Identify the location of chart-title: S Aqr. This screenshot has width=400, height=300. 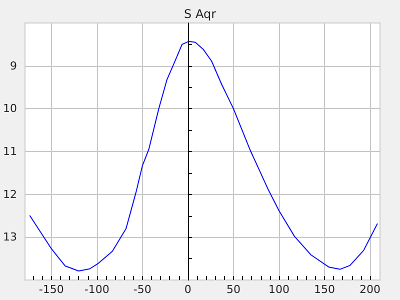
(200, 14).